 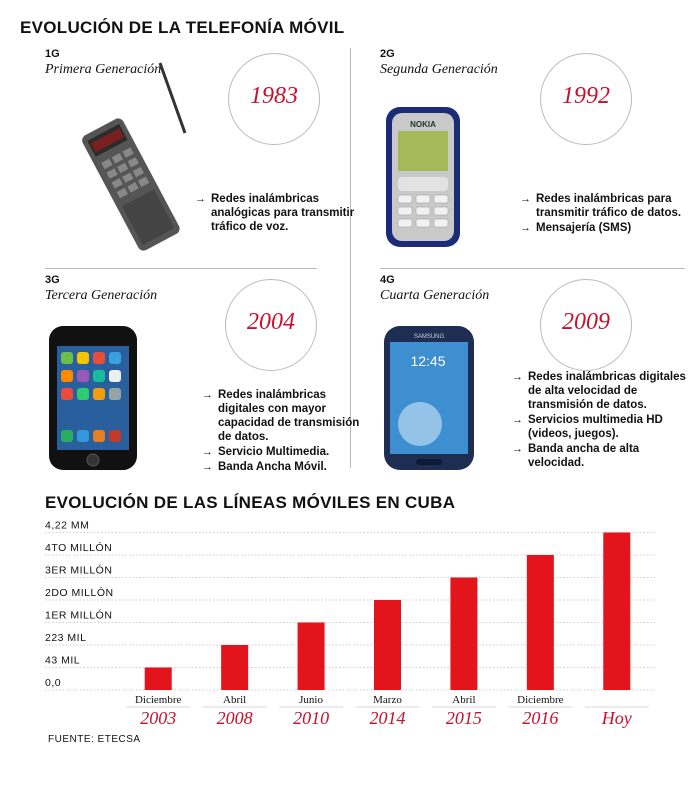 What do you see at coordinates (439, 69) in the screenshot?
I see `generation-name: Segunda Generación` at bounding box center [439, 69].